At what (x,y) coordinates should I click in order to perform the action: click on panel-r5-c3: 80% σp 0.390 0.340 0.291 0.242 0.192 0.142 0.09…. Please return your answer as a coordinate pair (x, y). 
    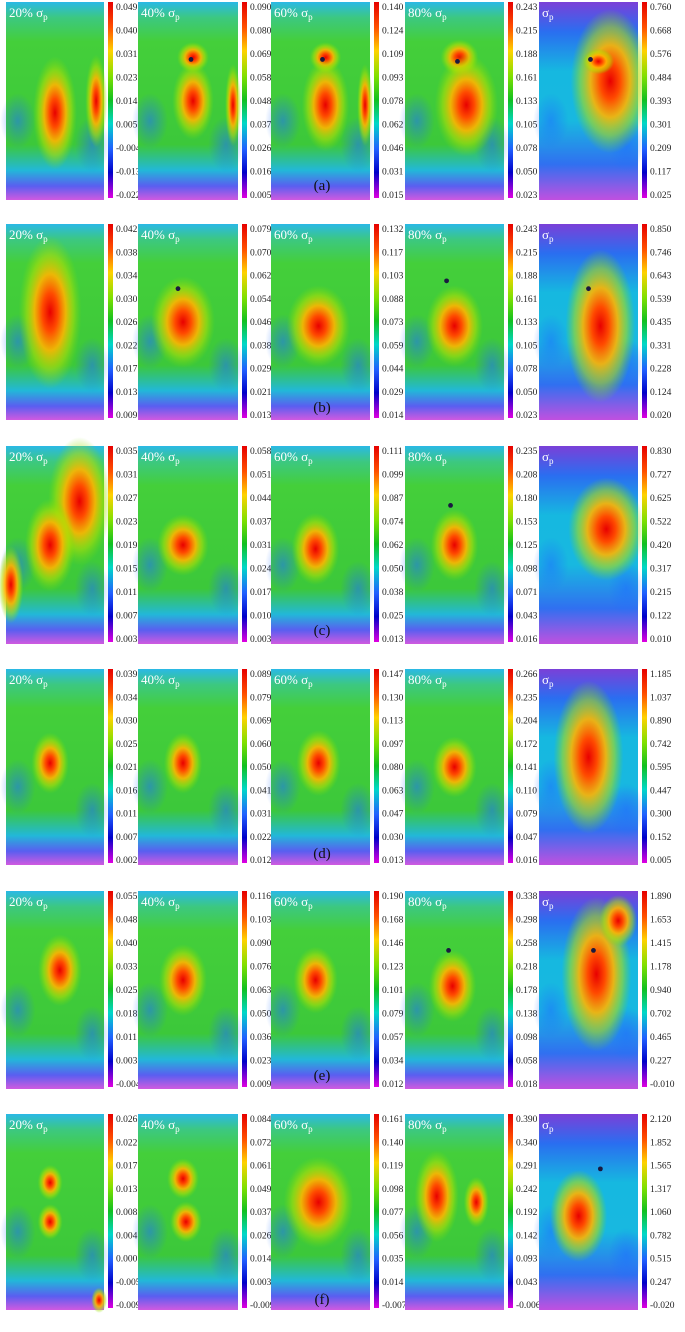
    Looking at the image, I should click on (470, 1212).